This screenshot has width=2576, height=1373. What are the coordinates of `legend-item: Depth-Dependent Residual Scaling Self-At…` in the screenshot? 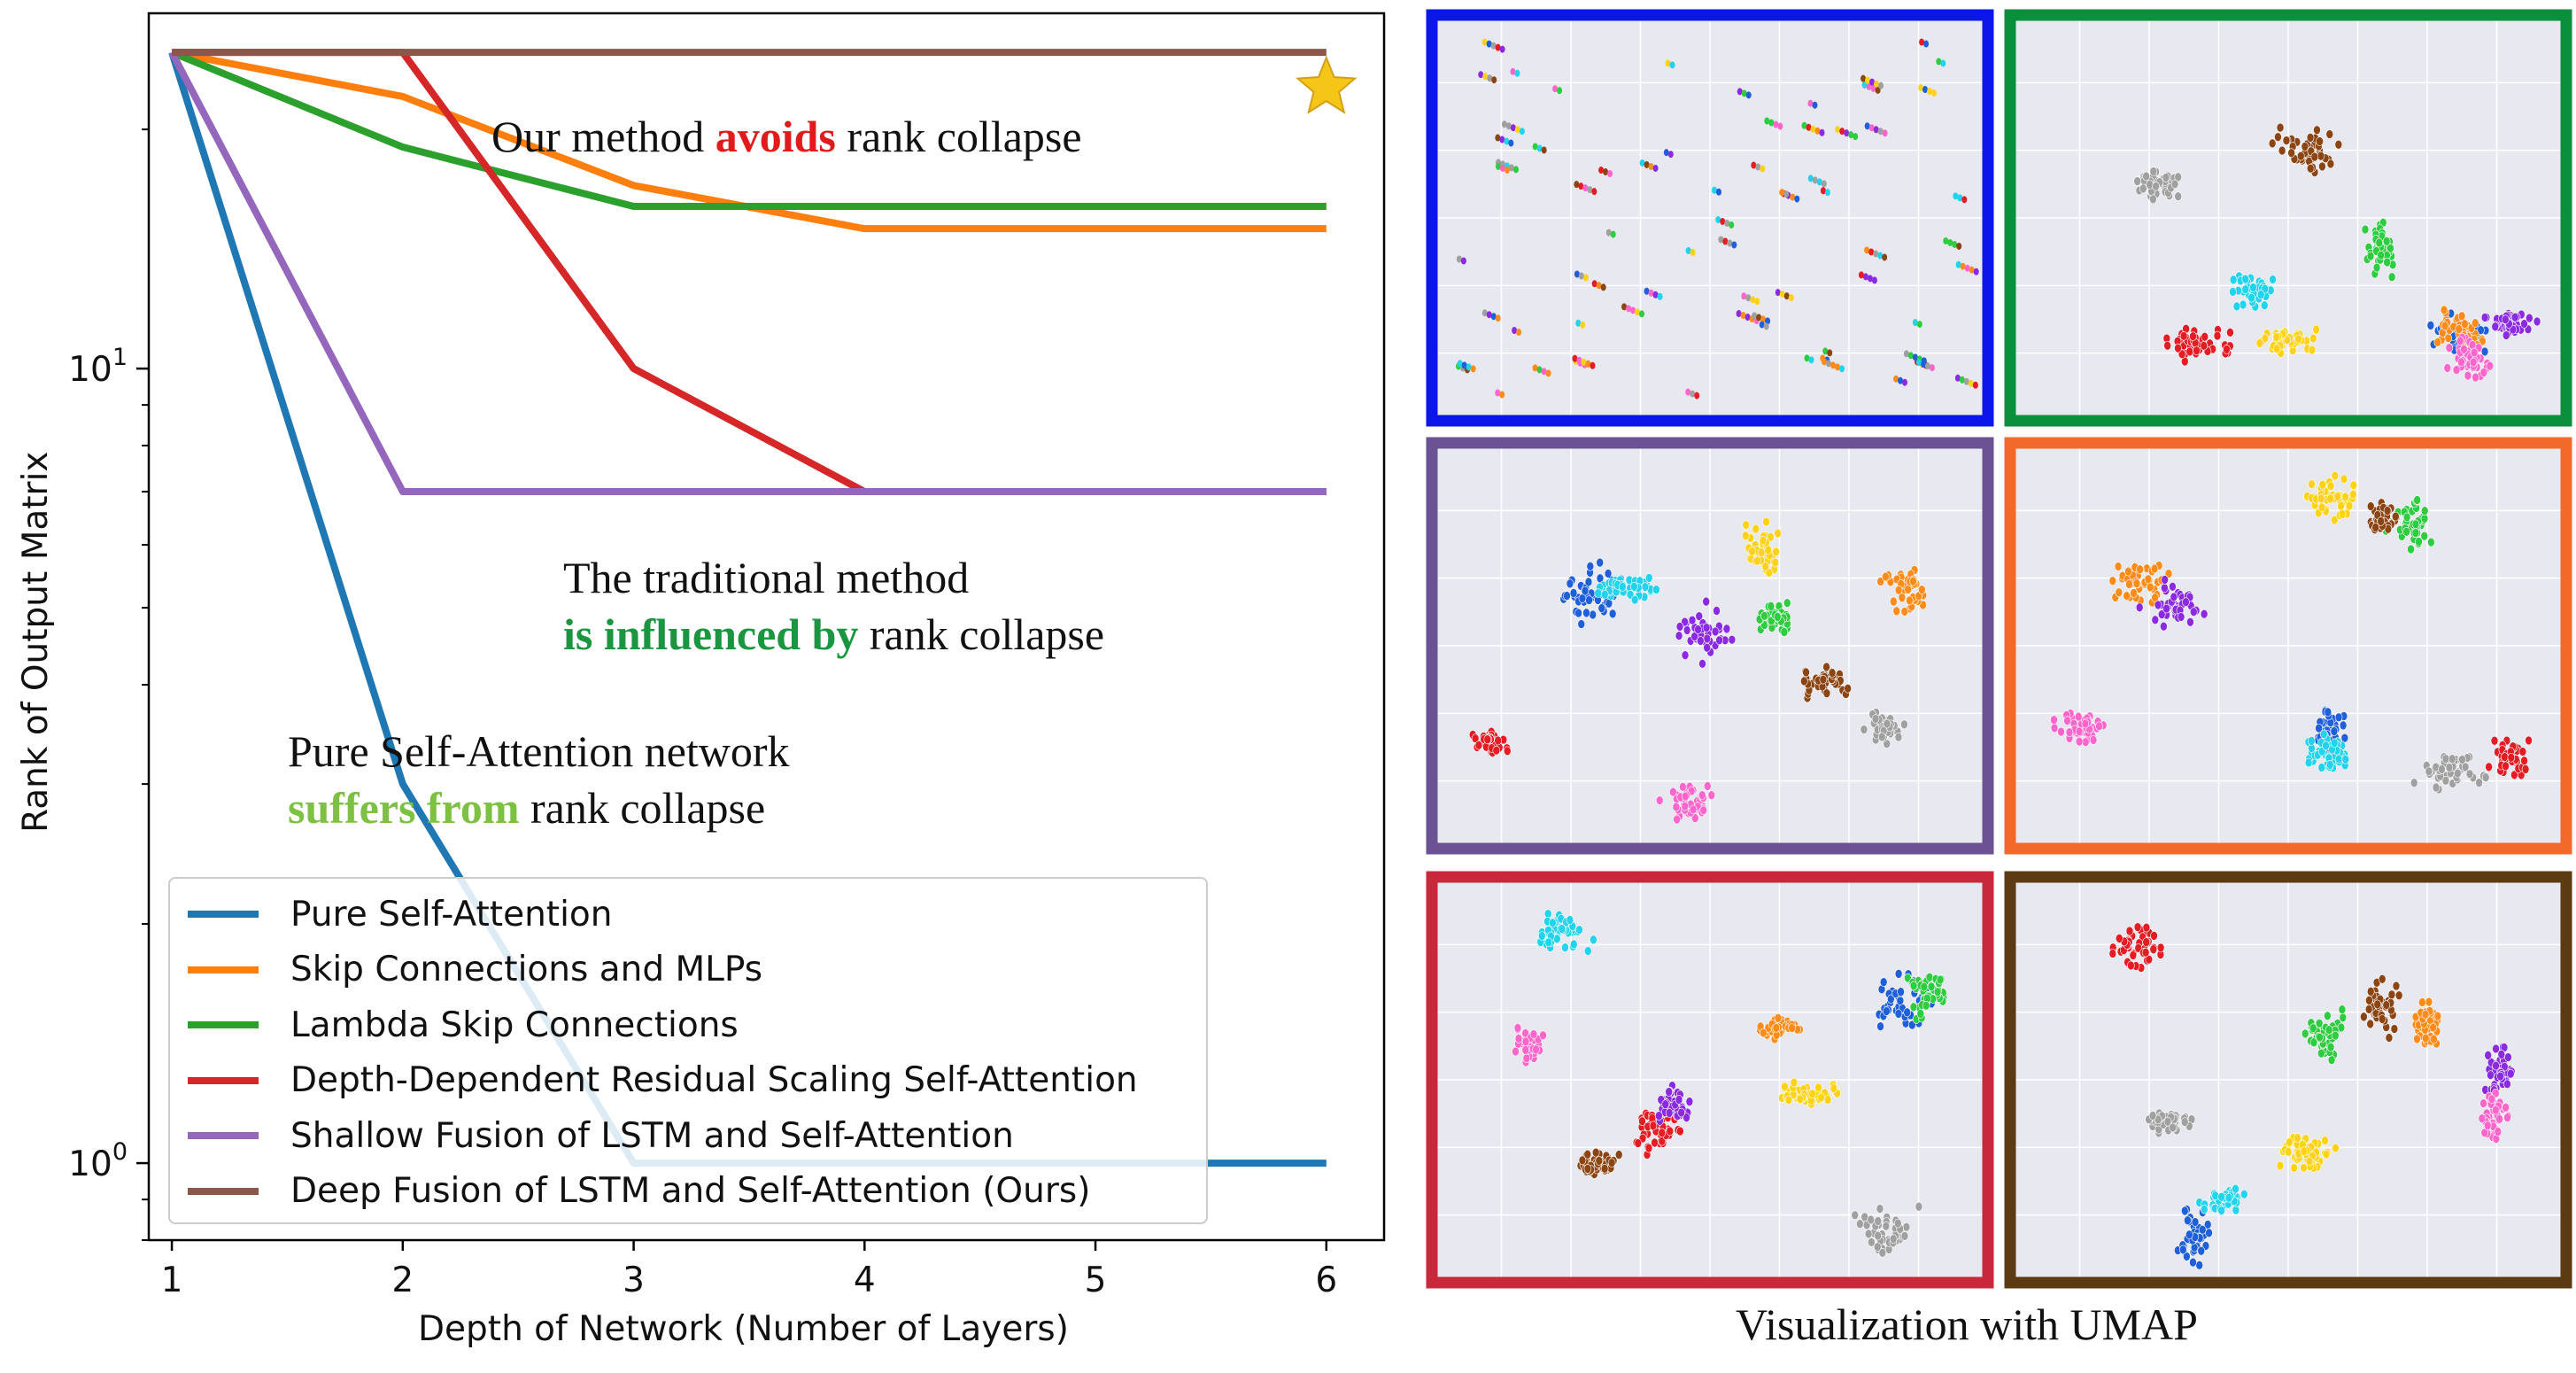 It's located at (663, 1080).